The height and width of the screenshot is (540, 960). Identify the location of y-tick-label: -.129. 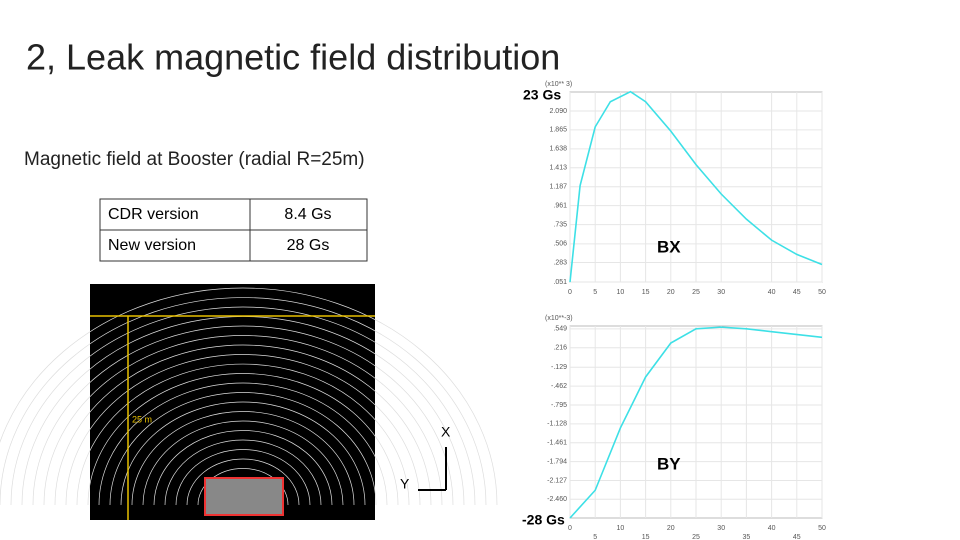
(559, 367).